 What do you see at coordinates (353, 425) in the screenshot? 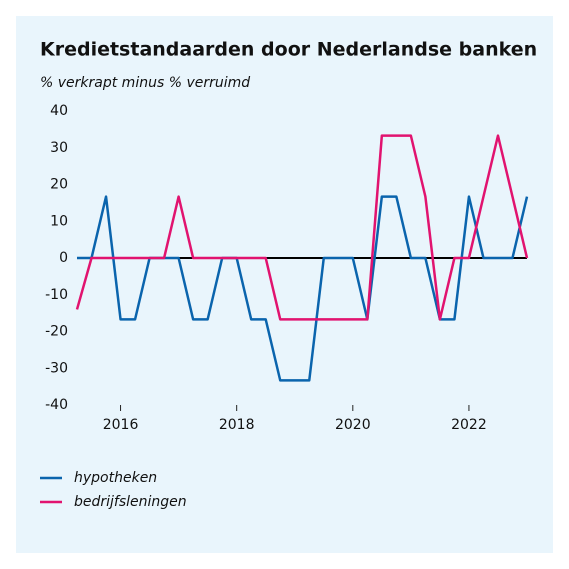
I see `x-tick-label: 2020` at bounding box center [353, 425].